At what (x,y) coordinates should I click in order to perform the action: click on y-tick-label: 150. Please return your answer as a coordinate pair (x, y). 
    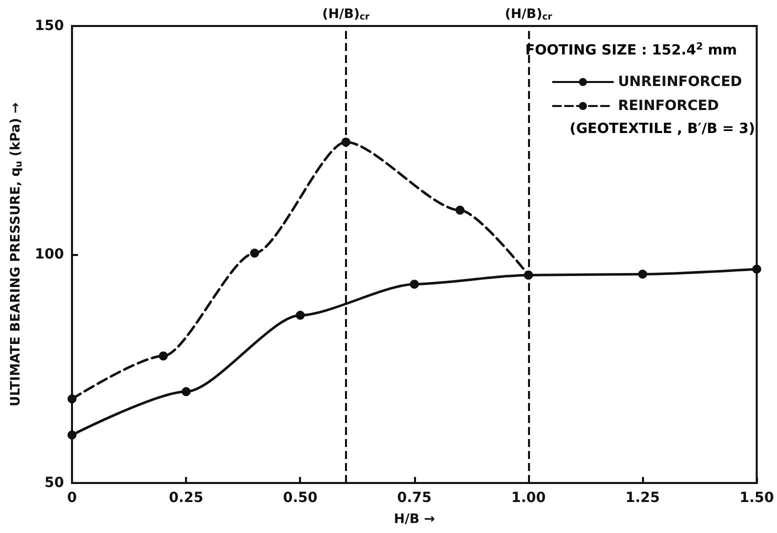
    Looking at the image, I should click on (49, 26).